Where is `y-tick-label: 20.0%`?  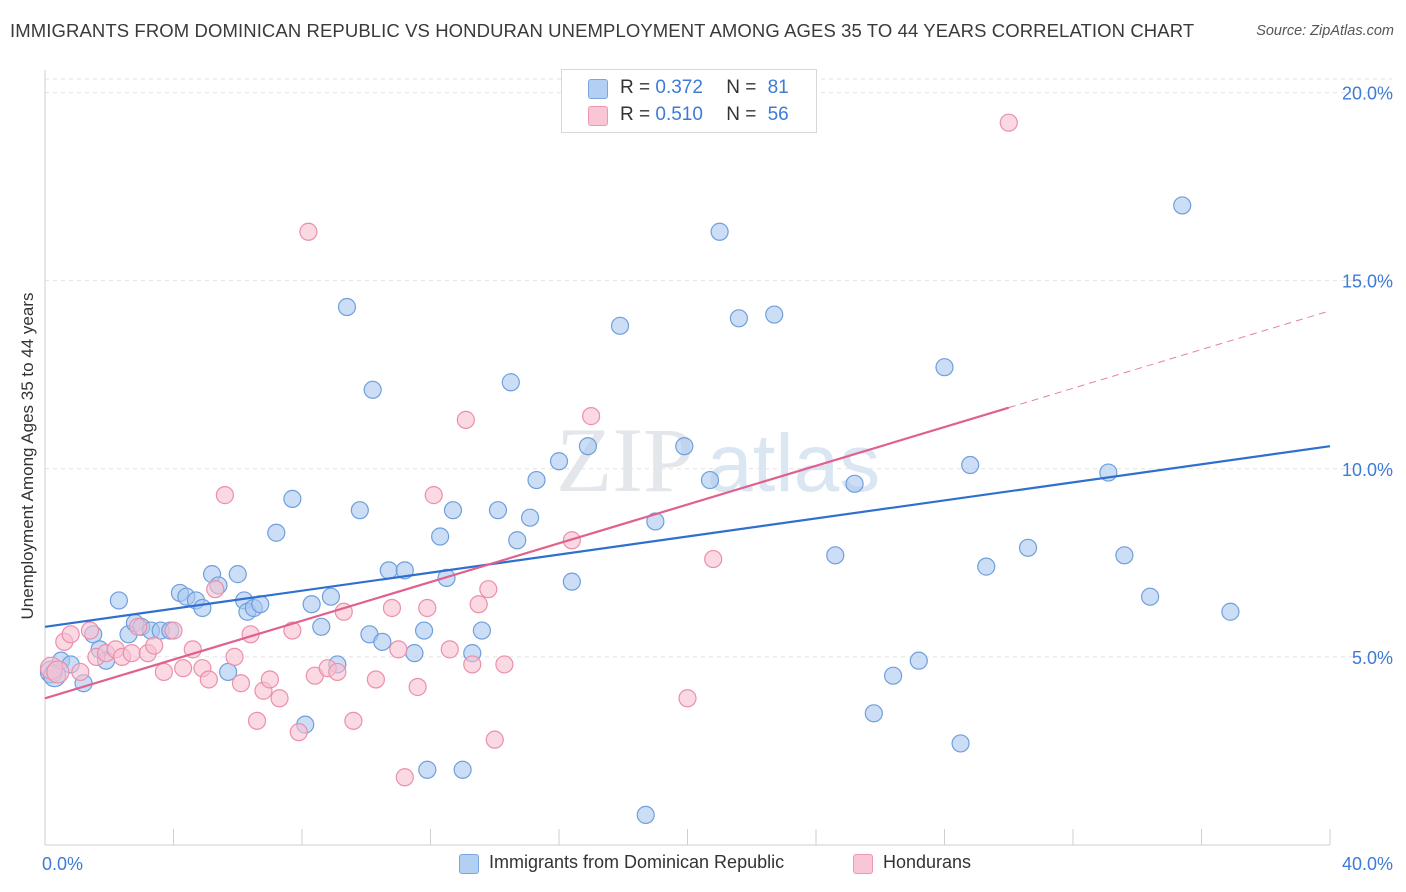
y-tick-label: 20.0% is located at coordinates (1367, 94).